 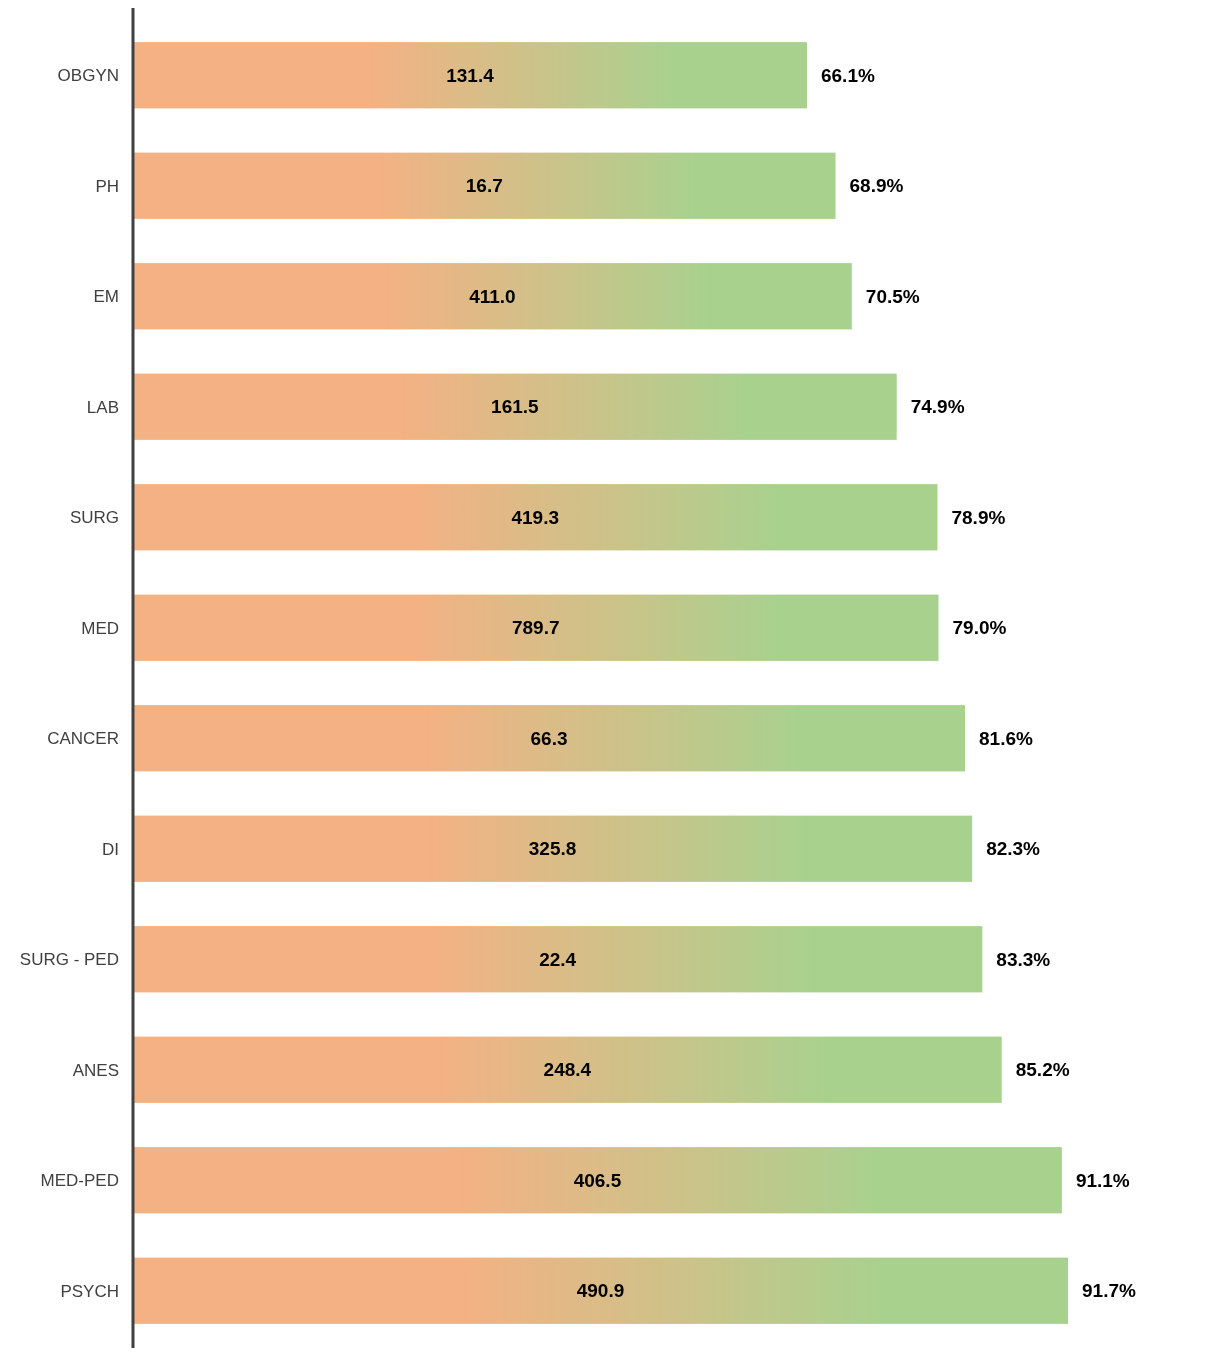 I want to click on annotation: 22.4, so click(x=558, y=959).